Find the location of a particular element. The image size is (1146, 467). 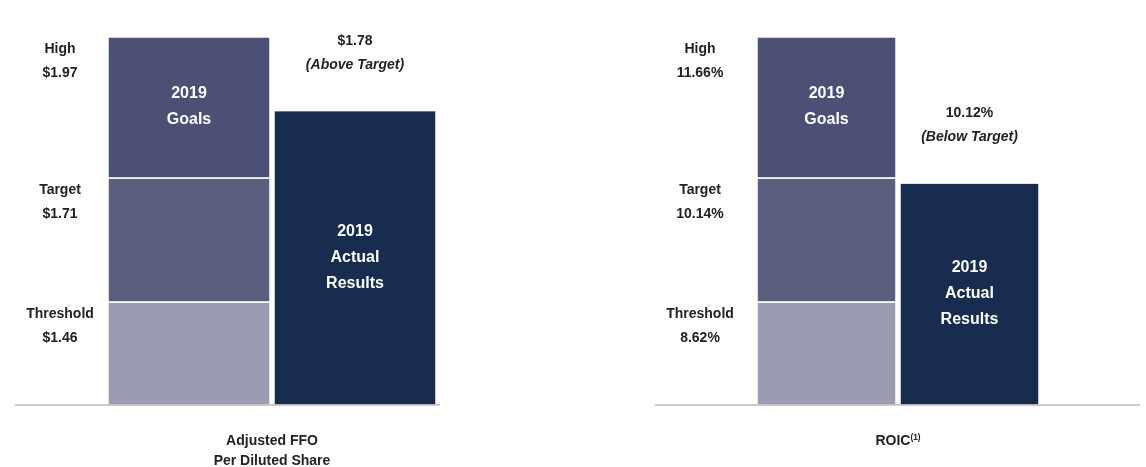

x-axis-title: Adjusted FFO Per Diluted Share is located at coordinates (272, 449).